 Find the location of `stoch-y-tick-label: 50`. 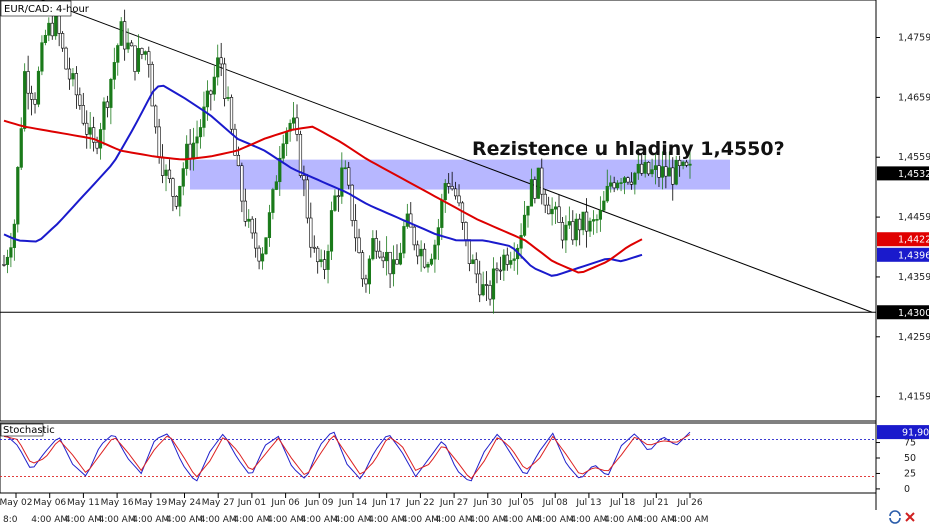

stoch-y-tick-label: 50 is located at coordinates (910, 458).